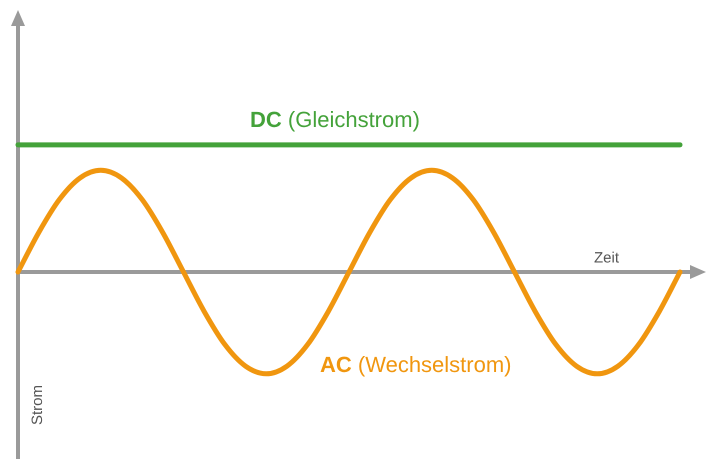 This screenshot has width=709, height=459. I want to click on x-axis-title: Zeit, so click(607, 258).